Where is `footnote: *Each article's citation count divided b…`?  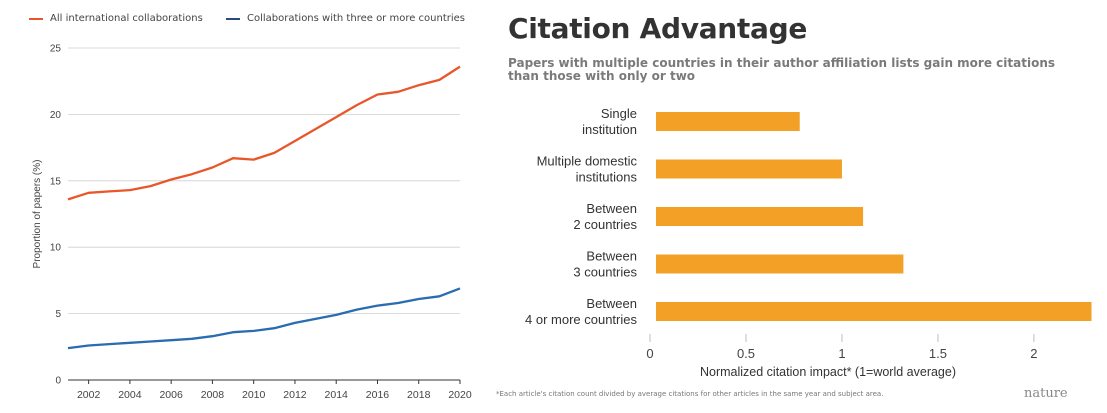
footnote: *Each article's citation count divided b… is located at coordinates (690, 394).